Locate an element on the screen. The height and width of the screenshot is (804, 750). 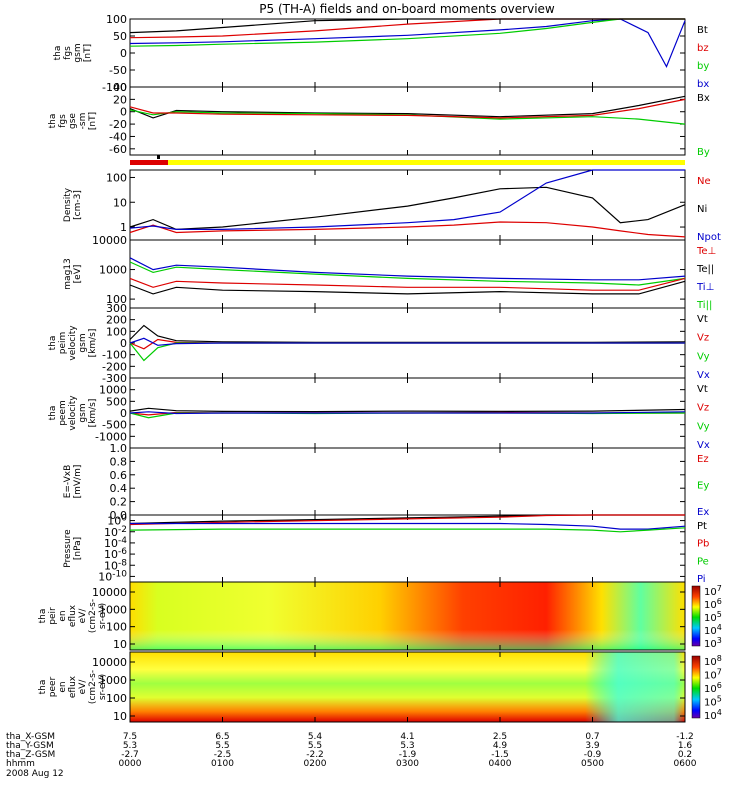
colorbar-tick-label: 10⁷ is located at coordinates (713, 675).